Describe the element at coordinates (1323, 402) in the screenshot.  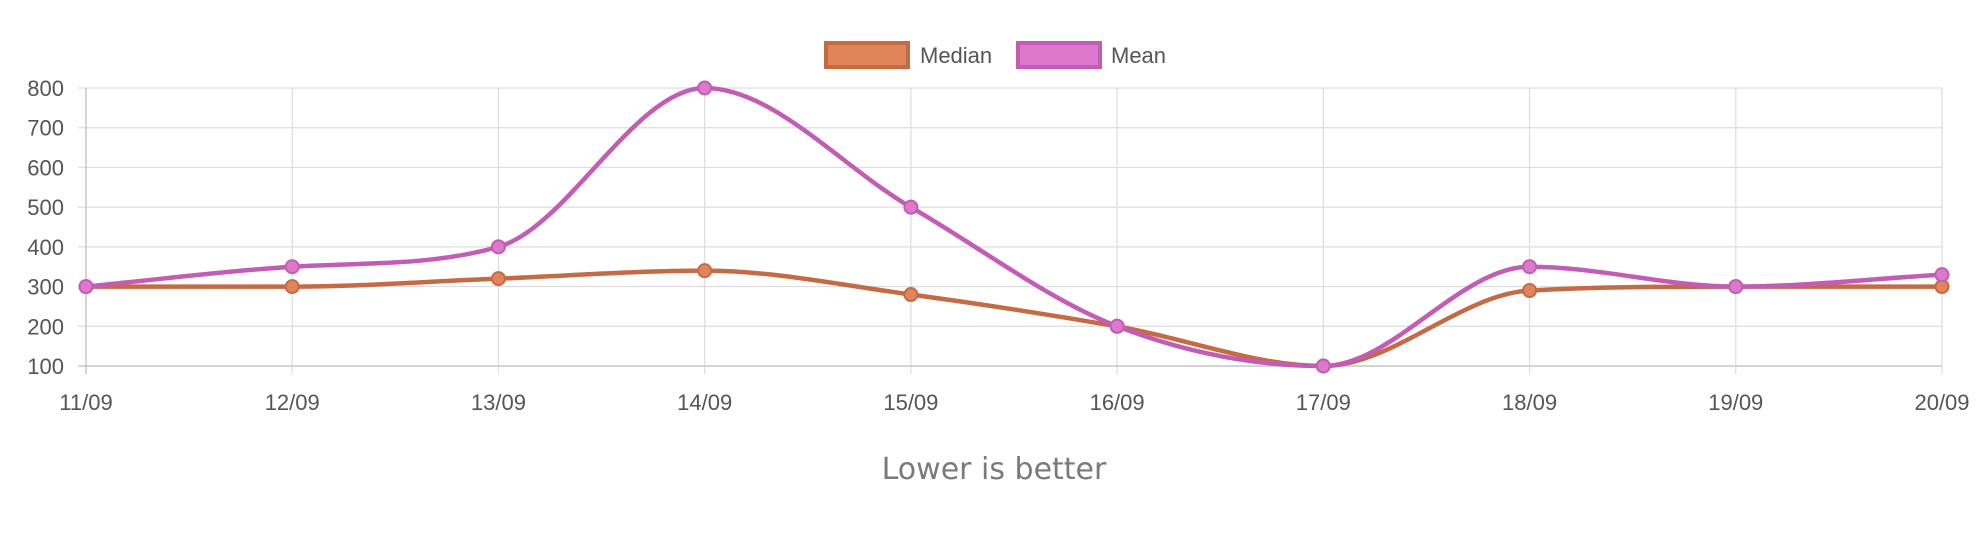
I see `x-tick-label: 17/09` at that location.